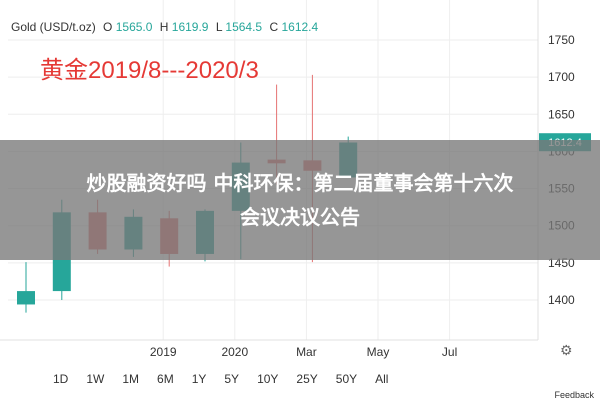  What do you see at coordinates (378, 352) in the screenshot?
I see `x-tick-label: May` at bounding box center [378, 352].